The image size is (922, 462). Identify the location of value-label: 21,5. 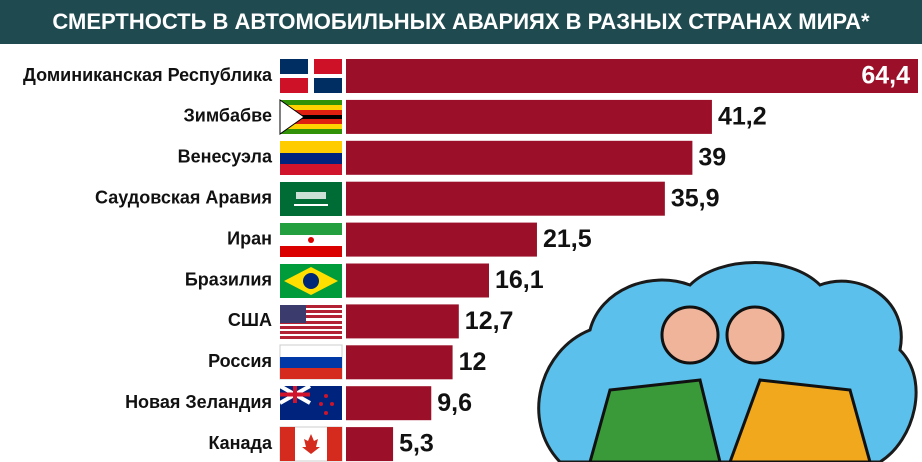
(567, 239).